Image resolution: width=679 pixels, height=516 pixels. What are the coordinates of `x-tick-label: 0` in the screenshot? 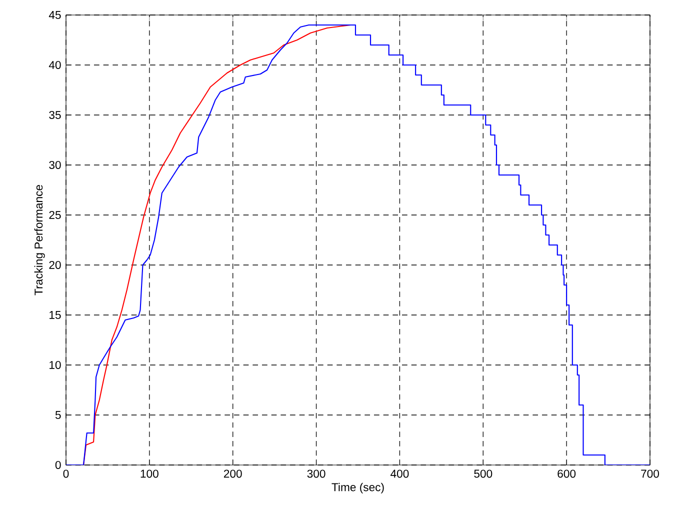 It's located at (66, 474).